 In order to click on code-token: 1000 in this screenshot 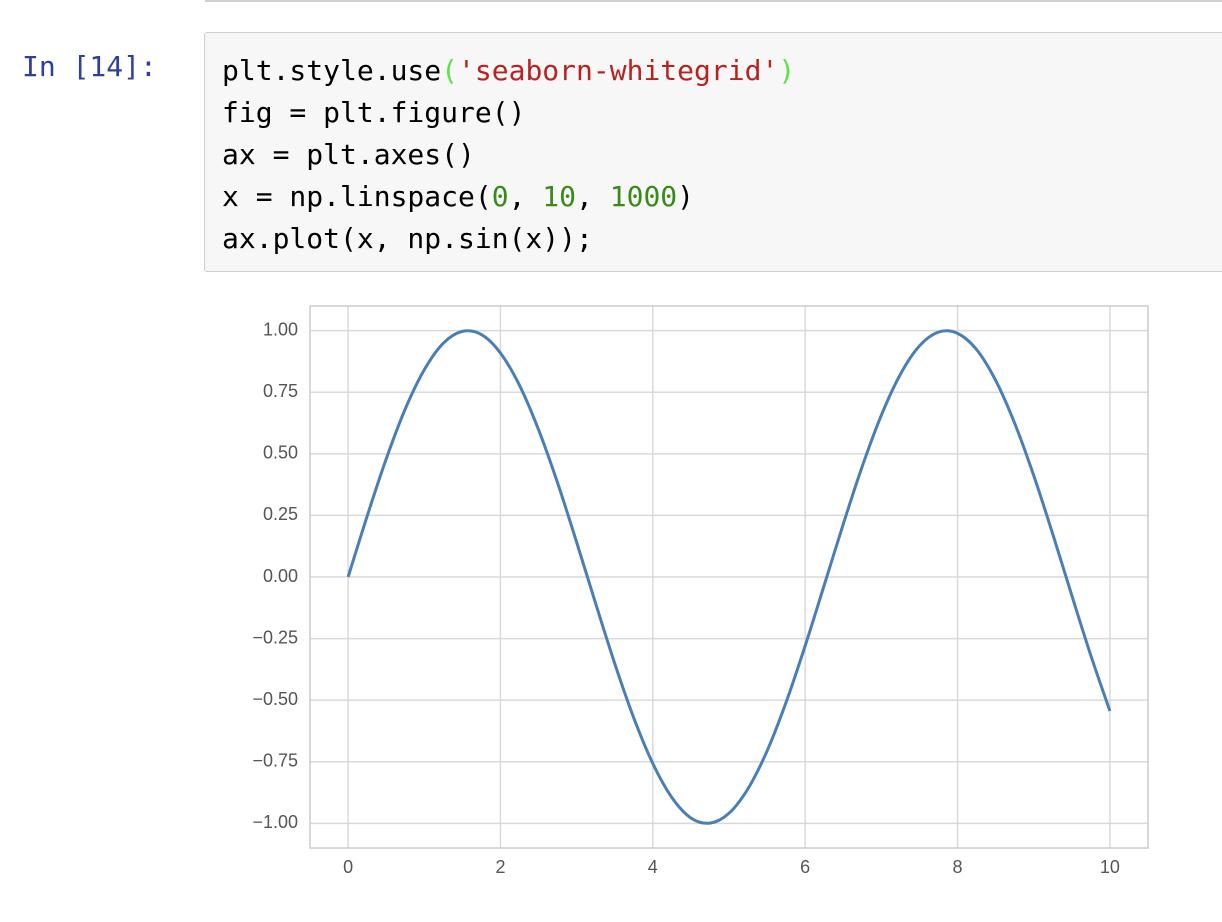, I will do `click(643, 196)`.